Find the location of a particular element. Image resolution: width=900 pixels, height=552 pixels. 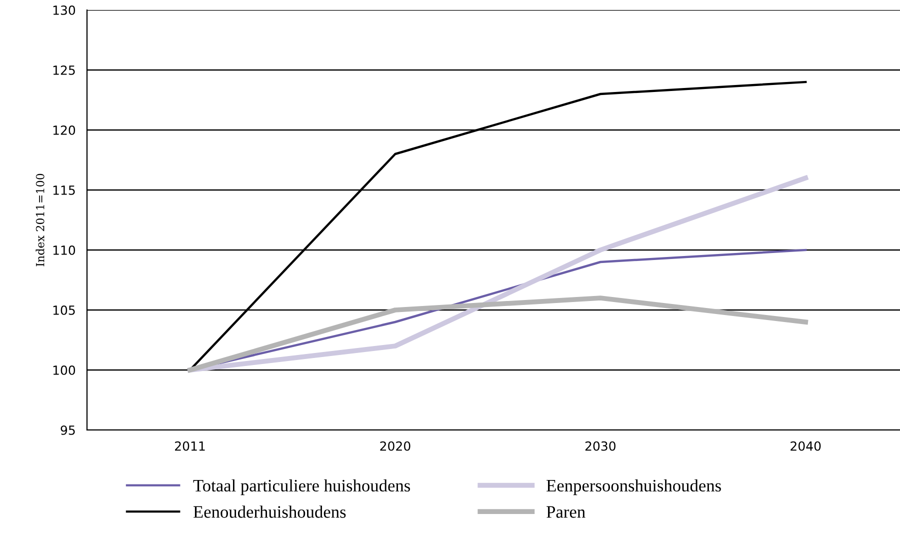

x-tick-label: 2011 is located at coordinates (190, 446).